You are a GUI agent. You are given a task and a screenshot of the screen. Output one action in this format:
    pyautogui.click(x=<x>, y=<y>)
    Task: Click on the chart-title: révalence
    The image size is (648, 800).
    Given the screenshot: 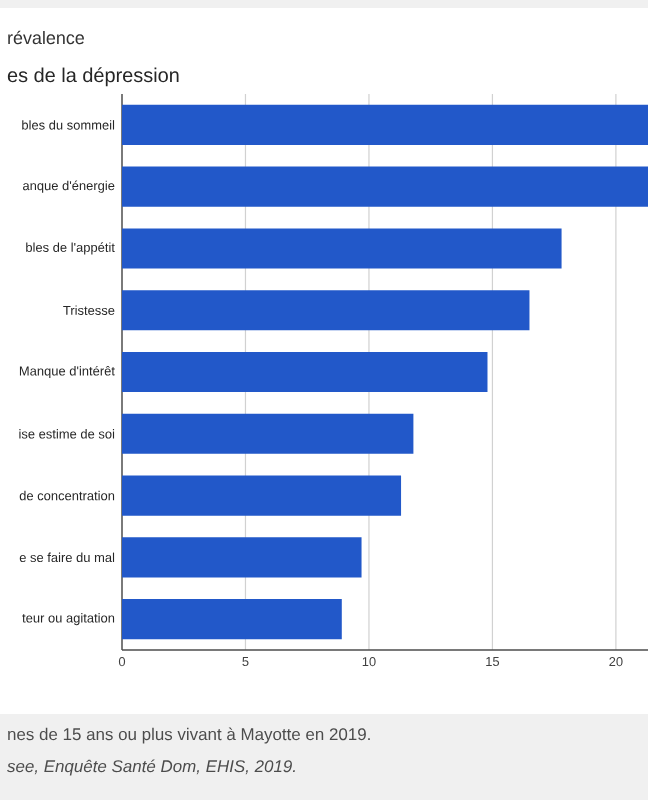 What is the action you would take?
    pyautogui.click(x=46, y=37)
    